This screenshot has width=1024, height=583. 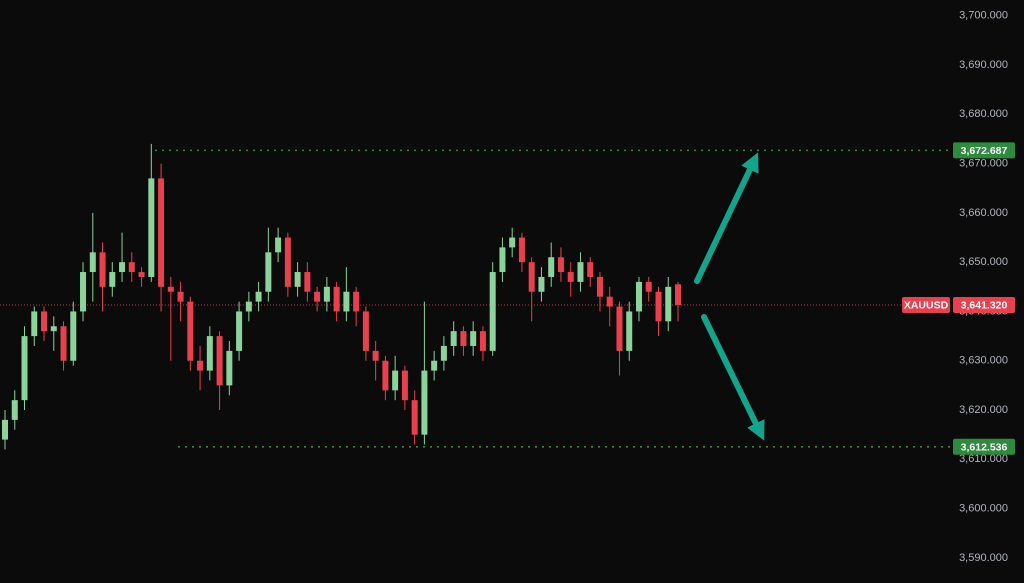 I want to click on y-tick-label: 3,680.000, so click(x=983, y=114).